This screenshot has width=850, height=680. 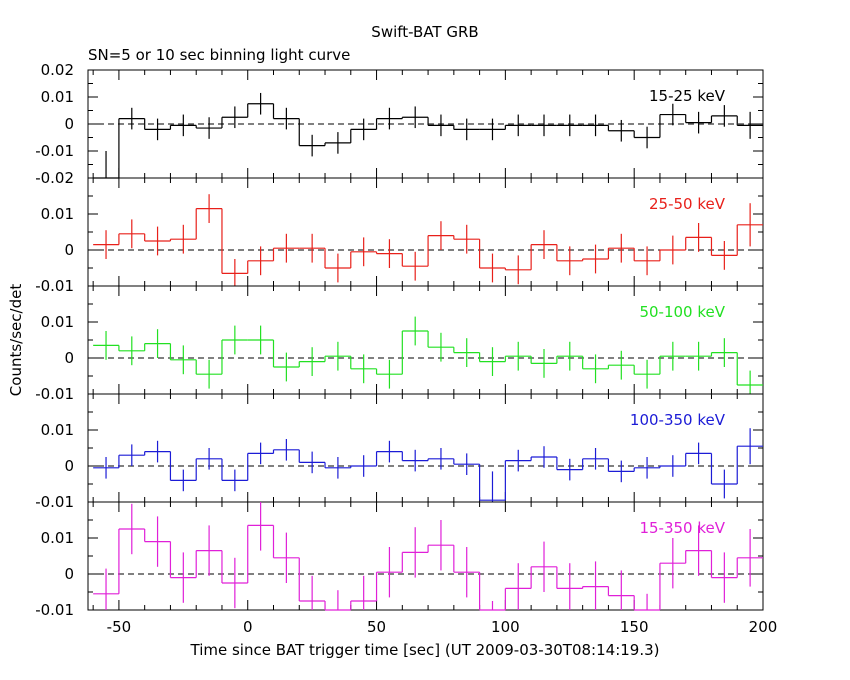 What do you see at coordinates (57, 70) in the screenshot?
I see `panel-1-y-tick-label: 0.02` at bounding box center [57, 70].